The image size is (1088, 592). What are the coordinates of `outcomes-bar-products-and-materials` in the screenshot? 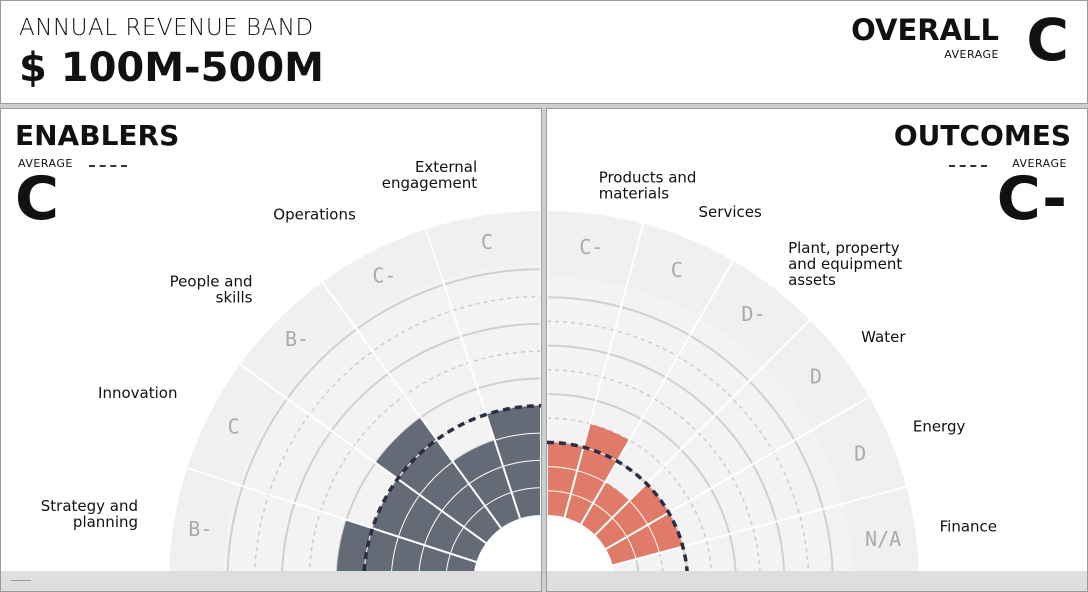 It's located at (565, 480).